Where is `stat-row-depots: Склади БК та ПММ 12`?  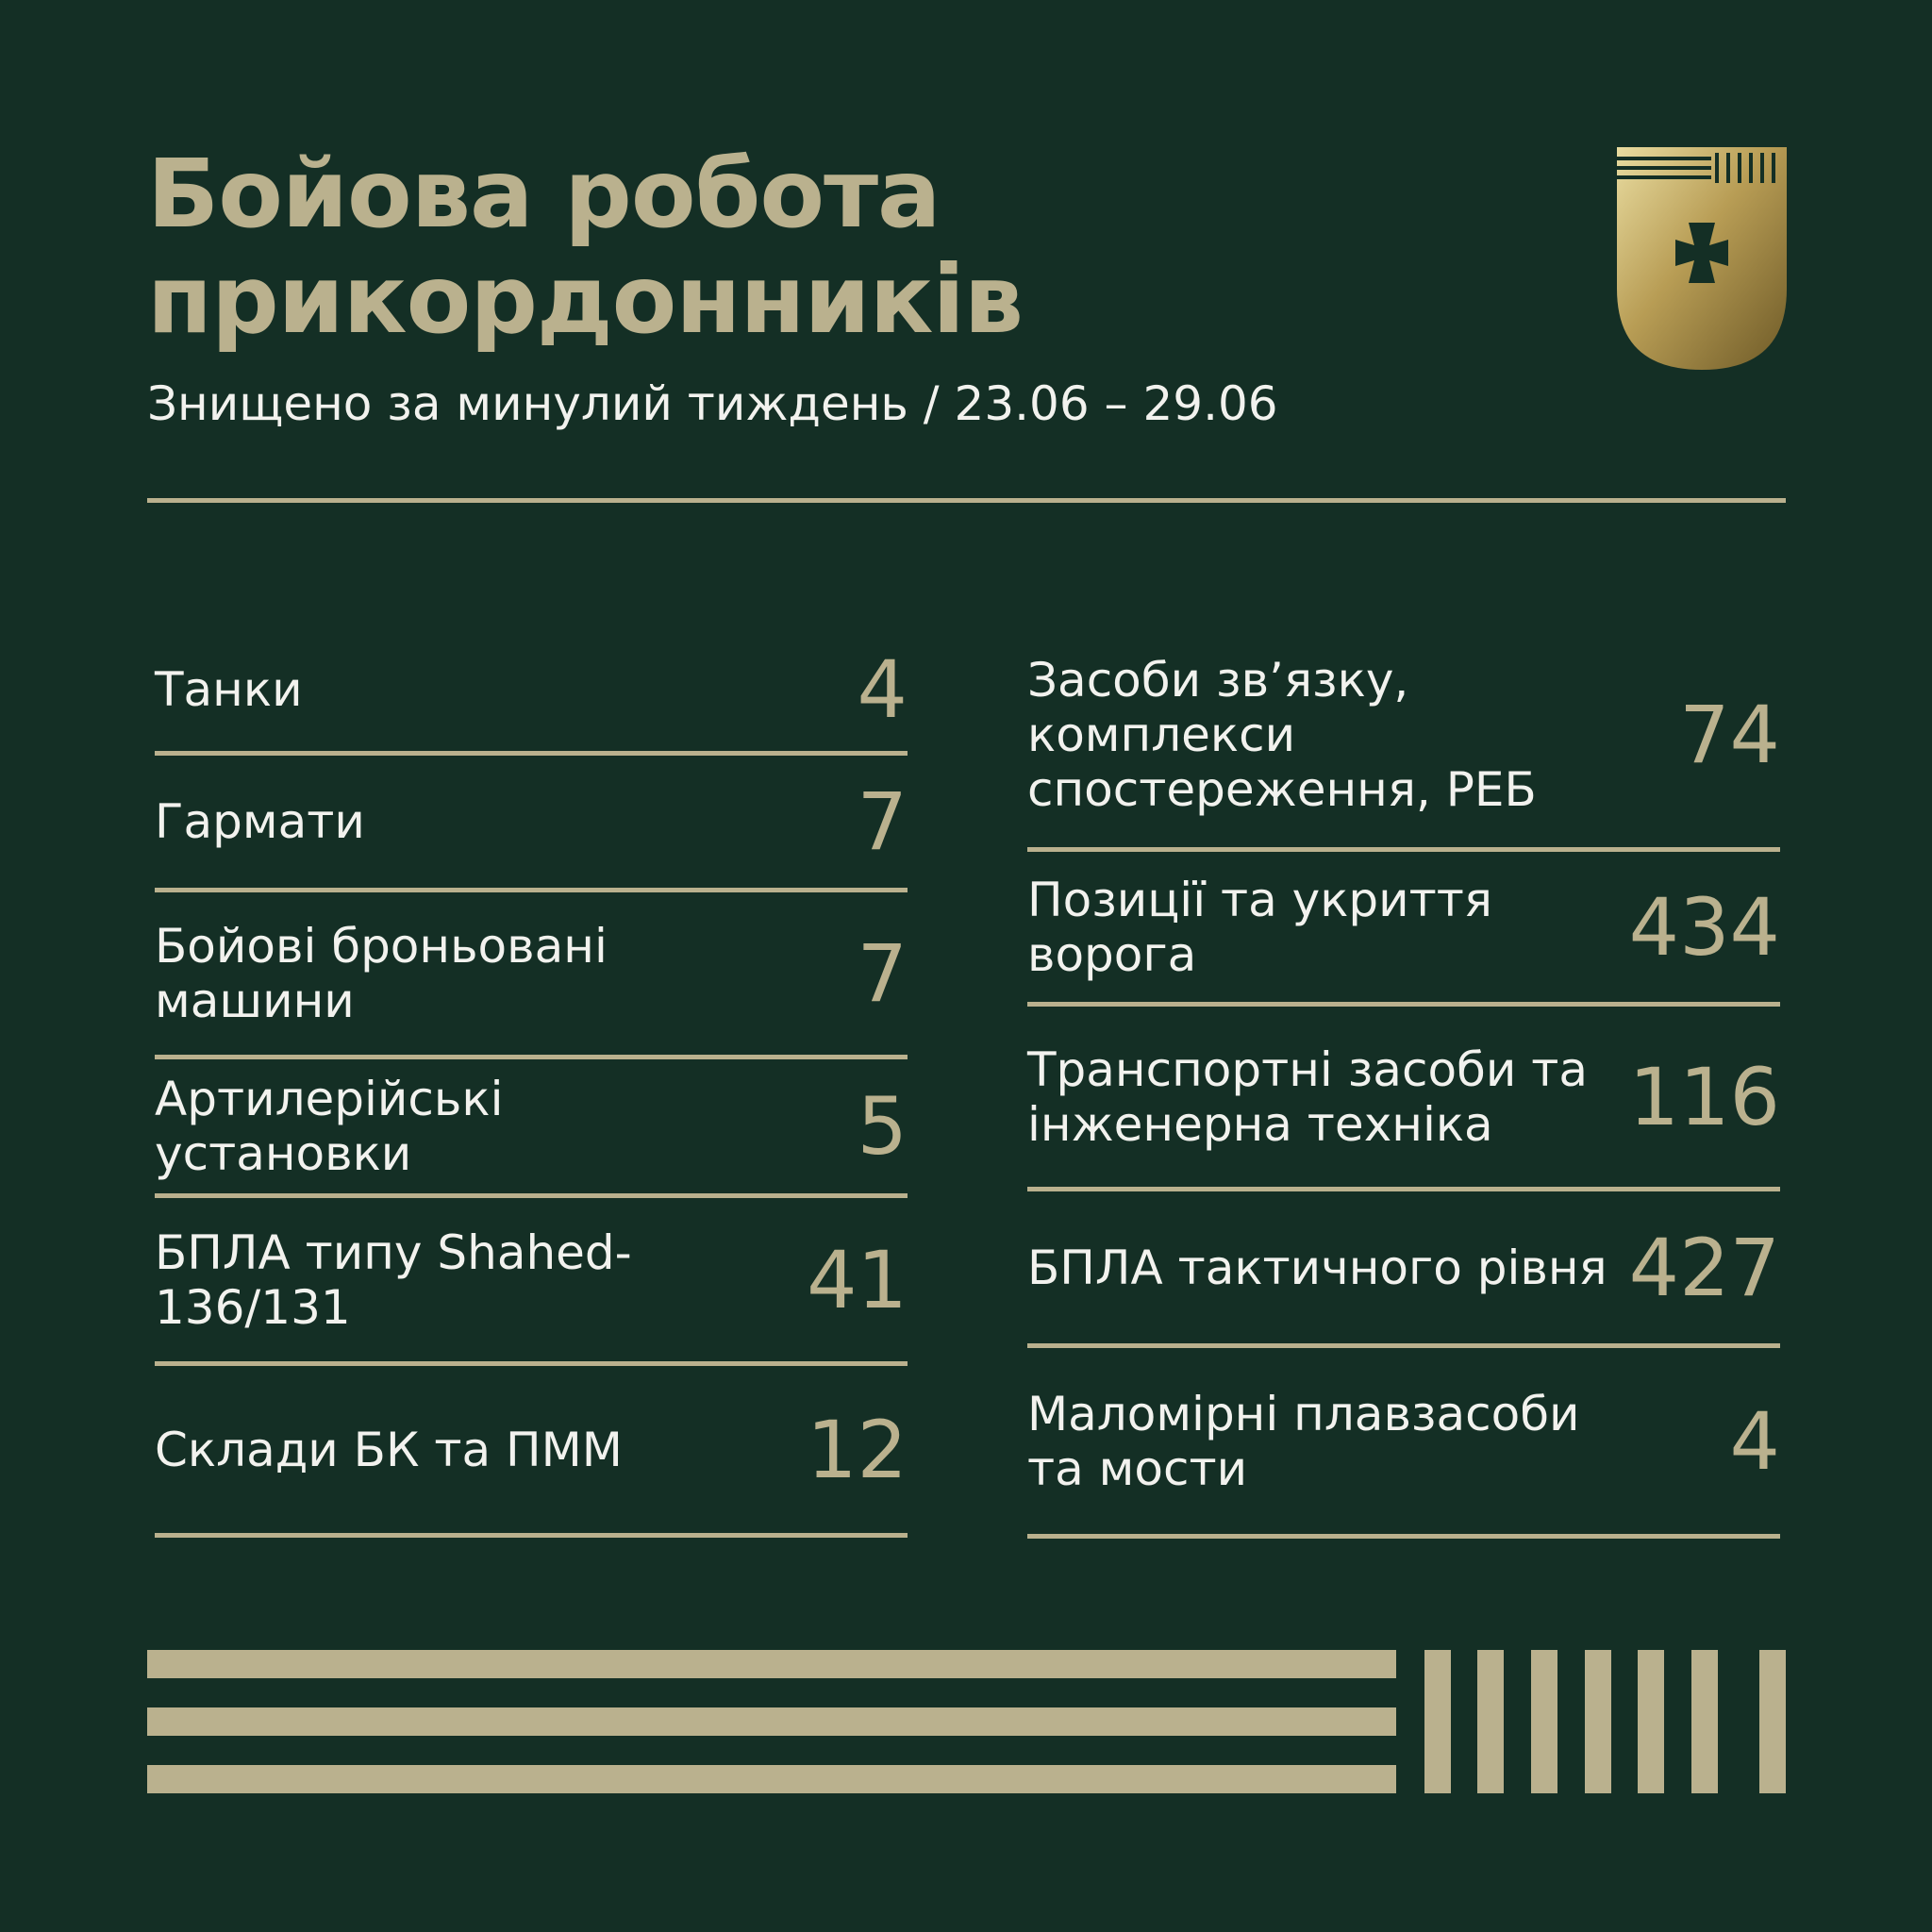 stat-row-depots: Склади БК та ПММ 12 is located at coordinates (531, 1452).